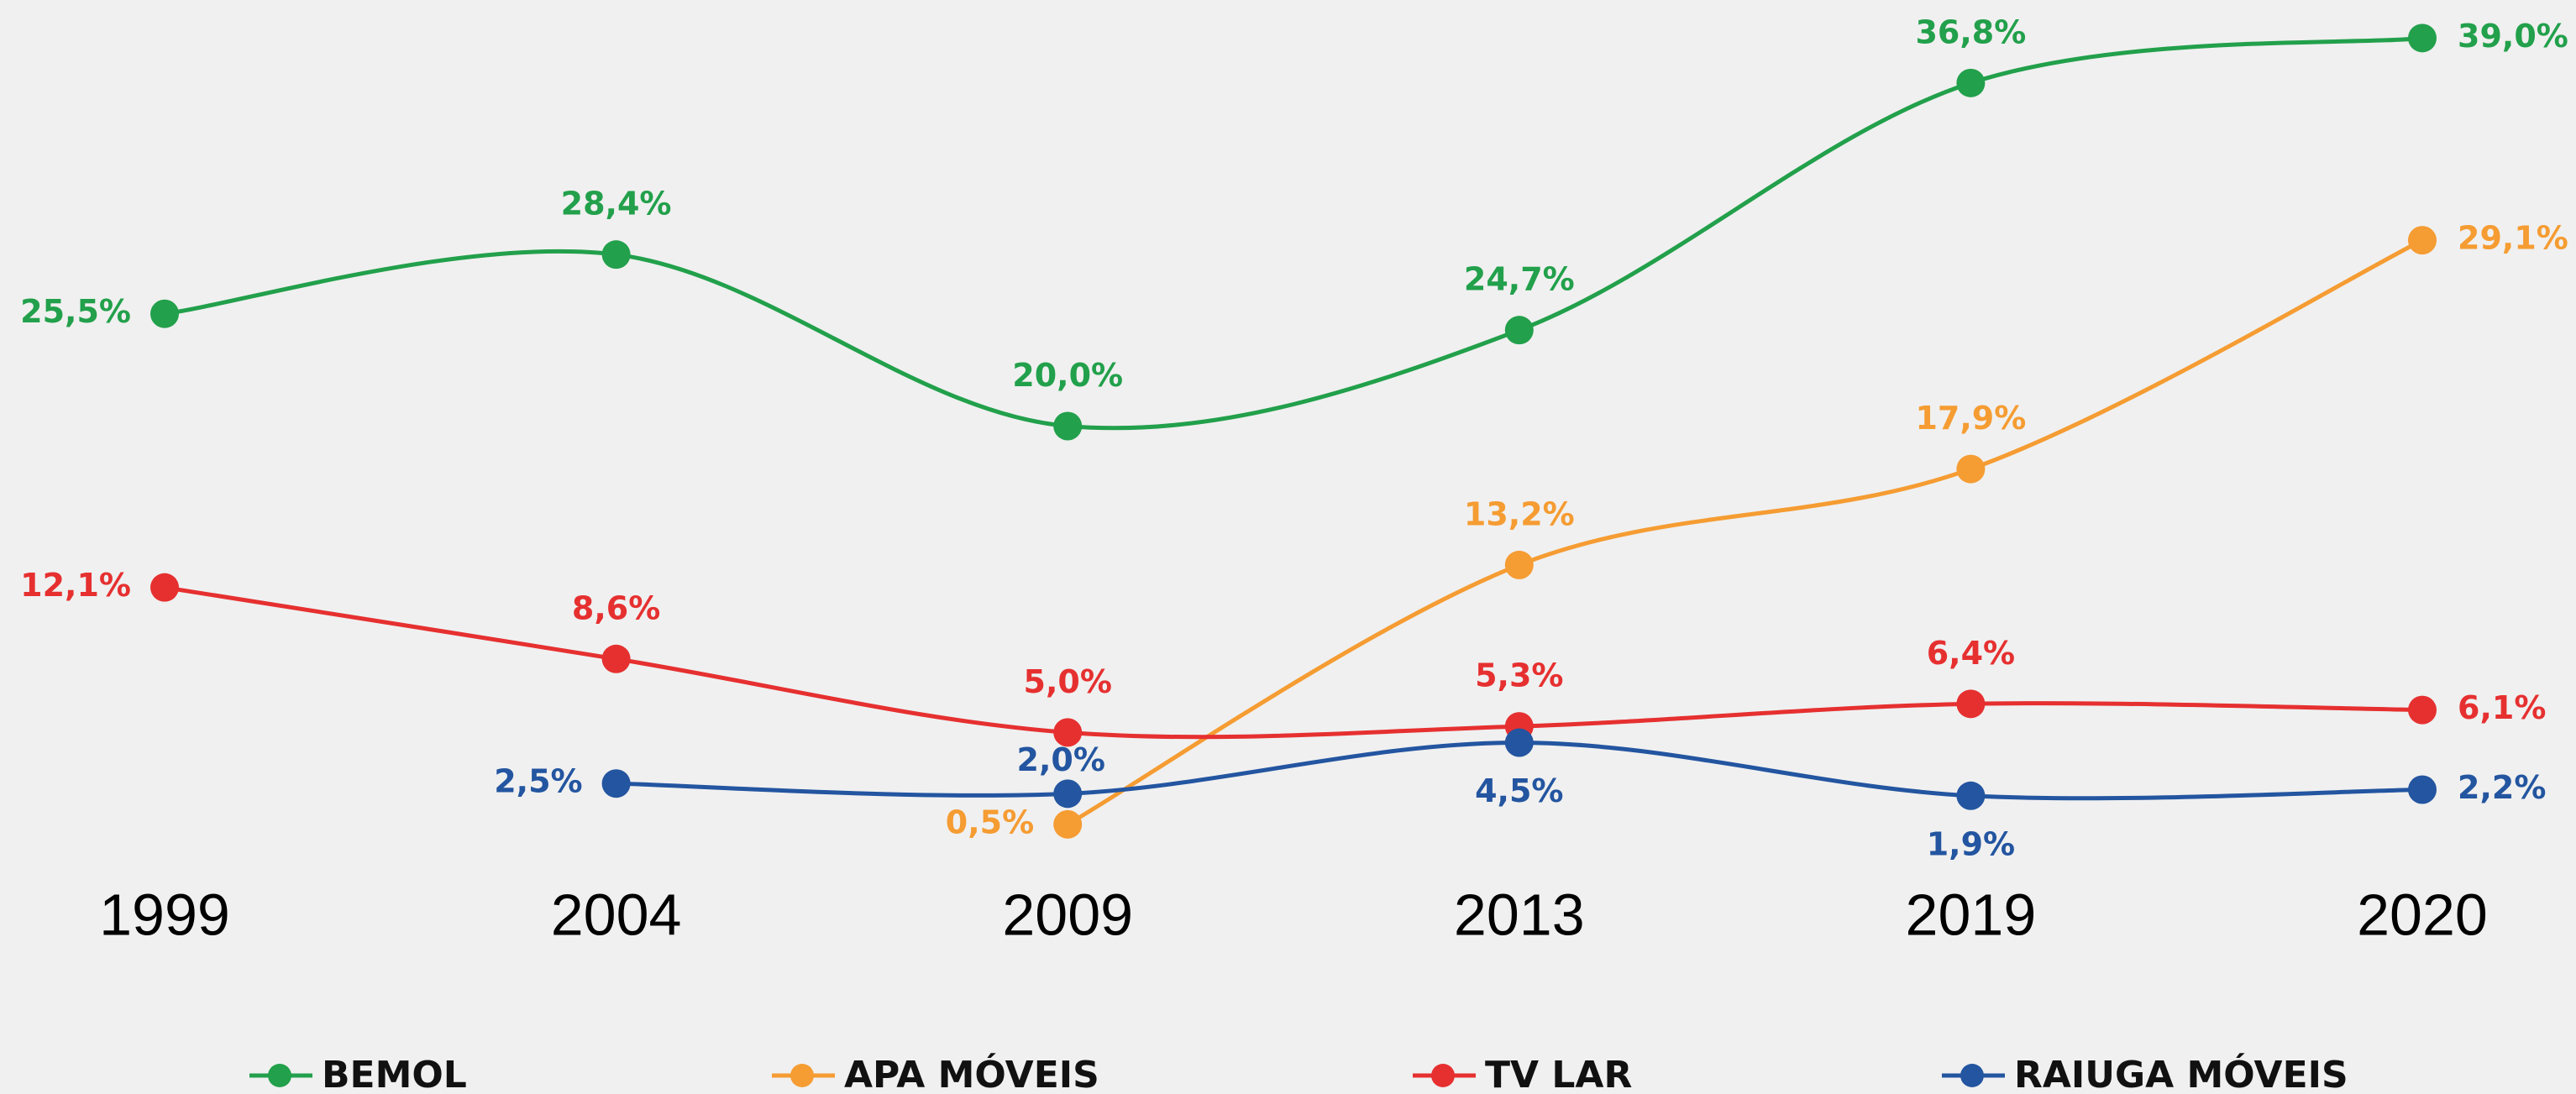 This screenshot has height=1094, width=2576. I want to click on value-label: 36,8%, so click(1970, 31).